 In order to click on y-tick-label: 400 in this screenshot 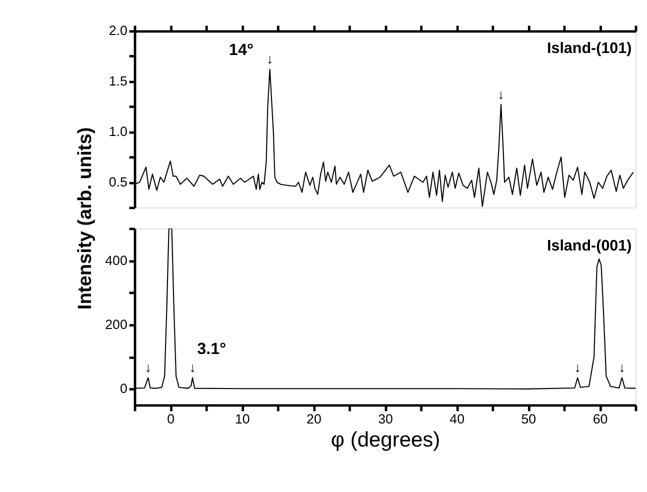, I will do `click(116, 260)`.